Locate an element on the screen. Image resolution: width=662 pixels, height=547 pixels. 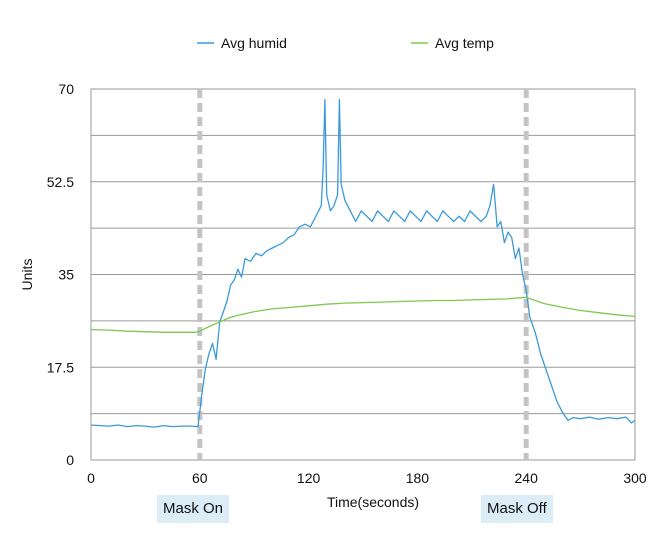
x-axis-title: Time(seconds) is located at coordinates (373, 502).